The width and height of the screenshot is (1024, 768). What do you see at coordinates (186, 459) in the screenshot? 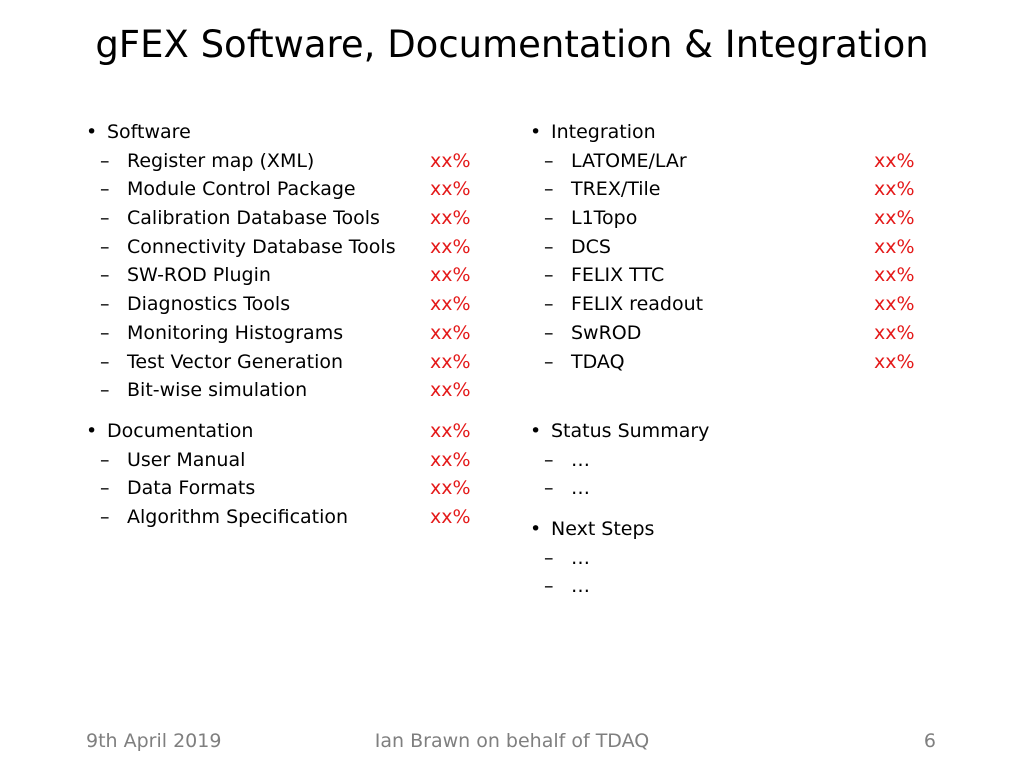
I see `item-label: User Manual` at bounding box center [186, 459].